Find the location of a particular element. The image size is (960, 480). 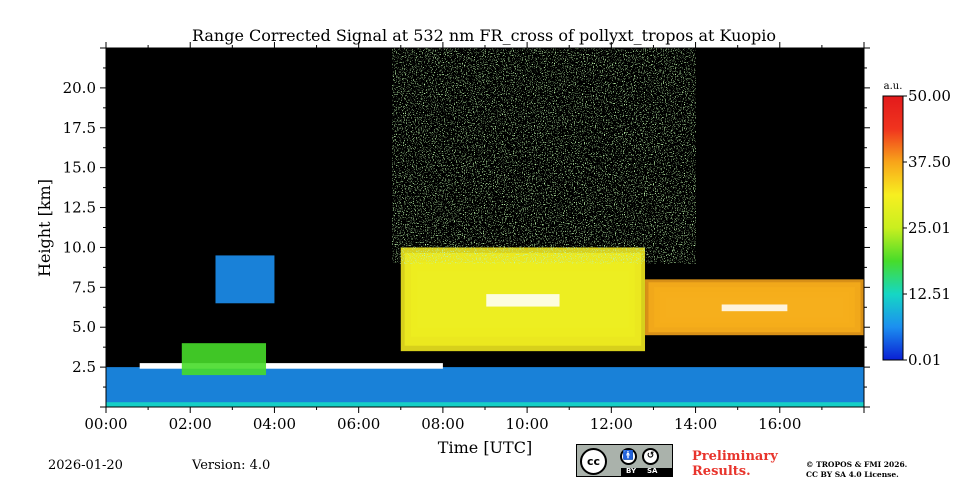

colorbar-tick-label-4: 50.00 is located at coordinates (929, 96).